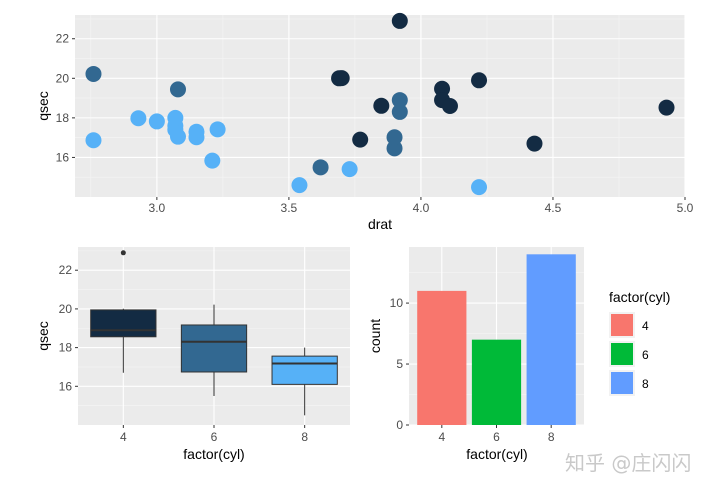 The width and height of the screenshot is (720, 488). I want to click on legend: factor(cyl) 4 6 8, so click(639, 342).